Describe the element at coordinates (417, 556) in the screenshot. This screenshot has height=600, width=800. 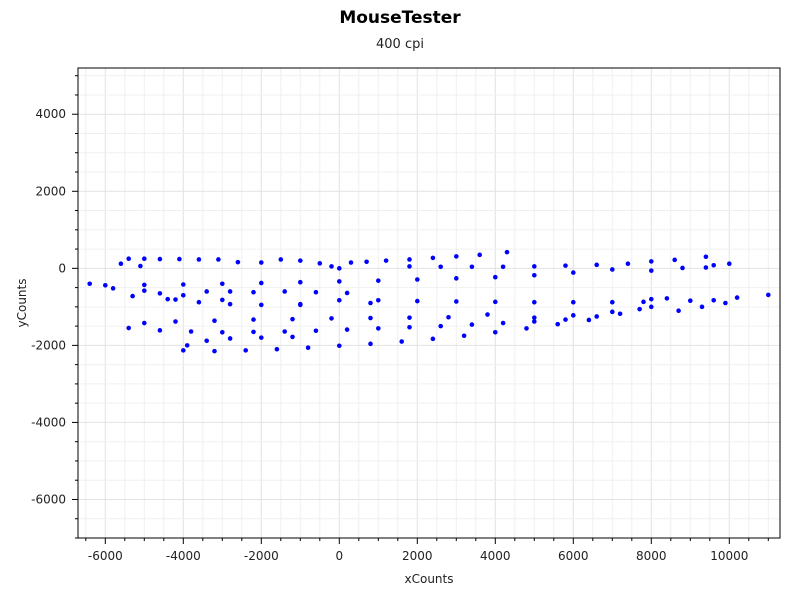
I see `x-tick-label: 2000` at that location.